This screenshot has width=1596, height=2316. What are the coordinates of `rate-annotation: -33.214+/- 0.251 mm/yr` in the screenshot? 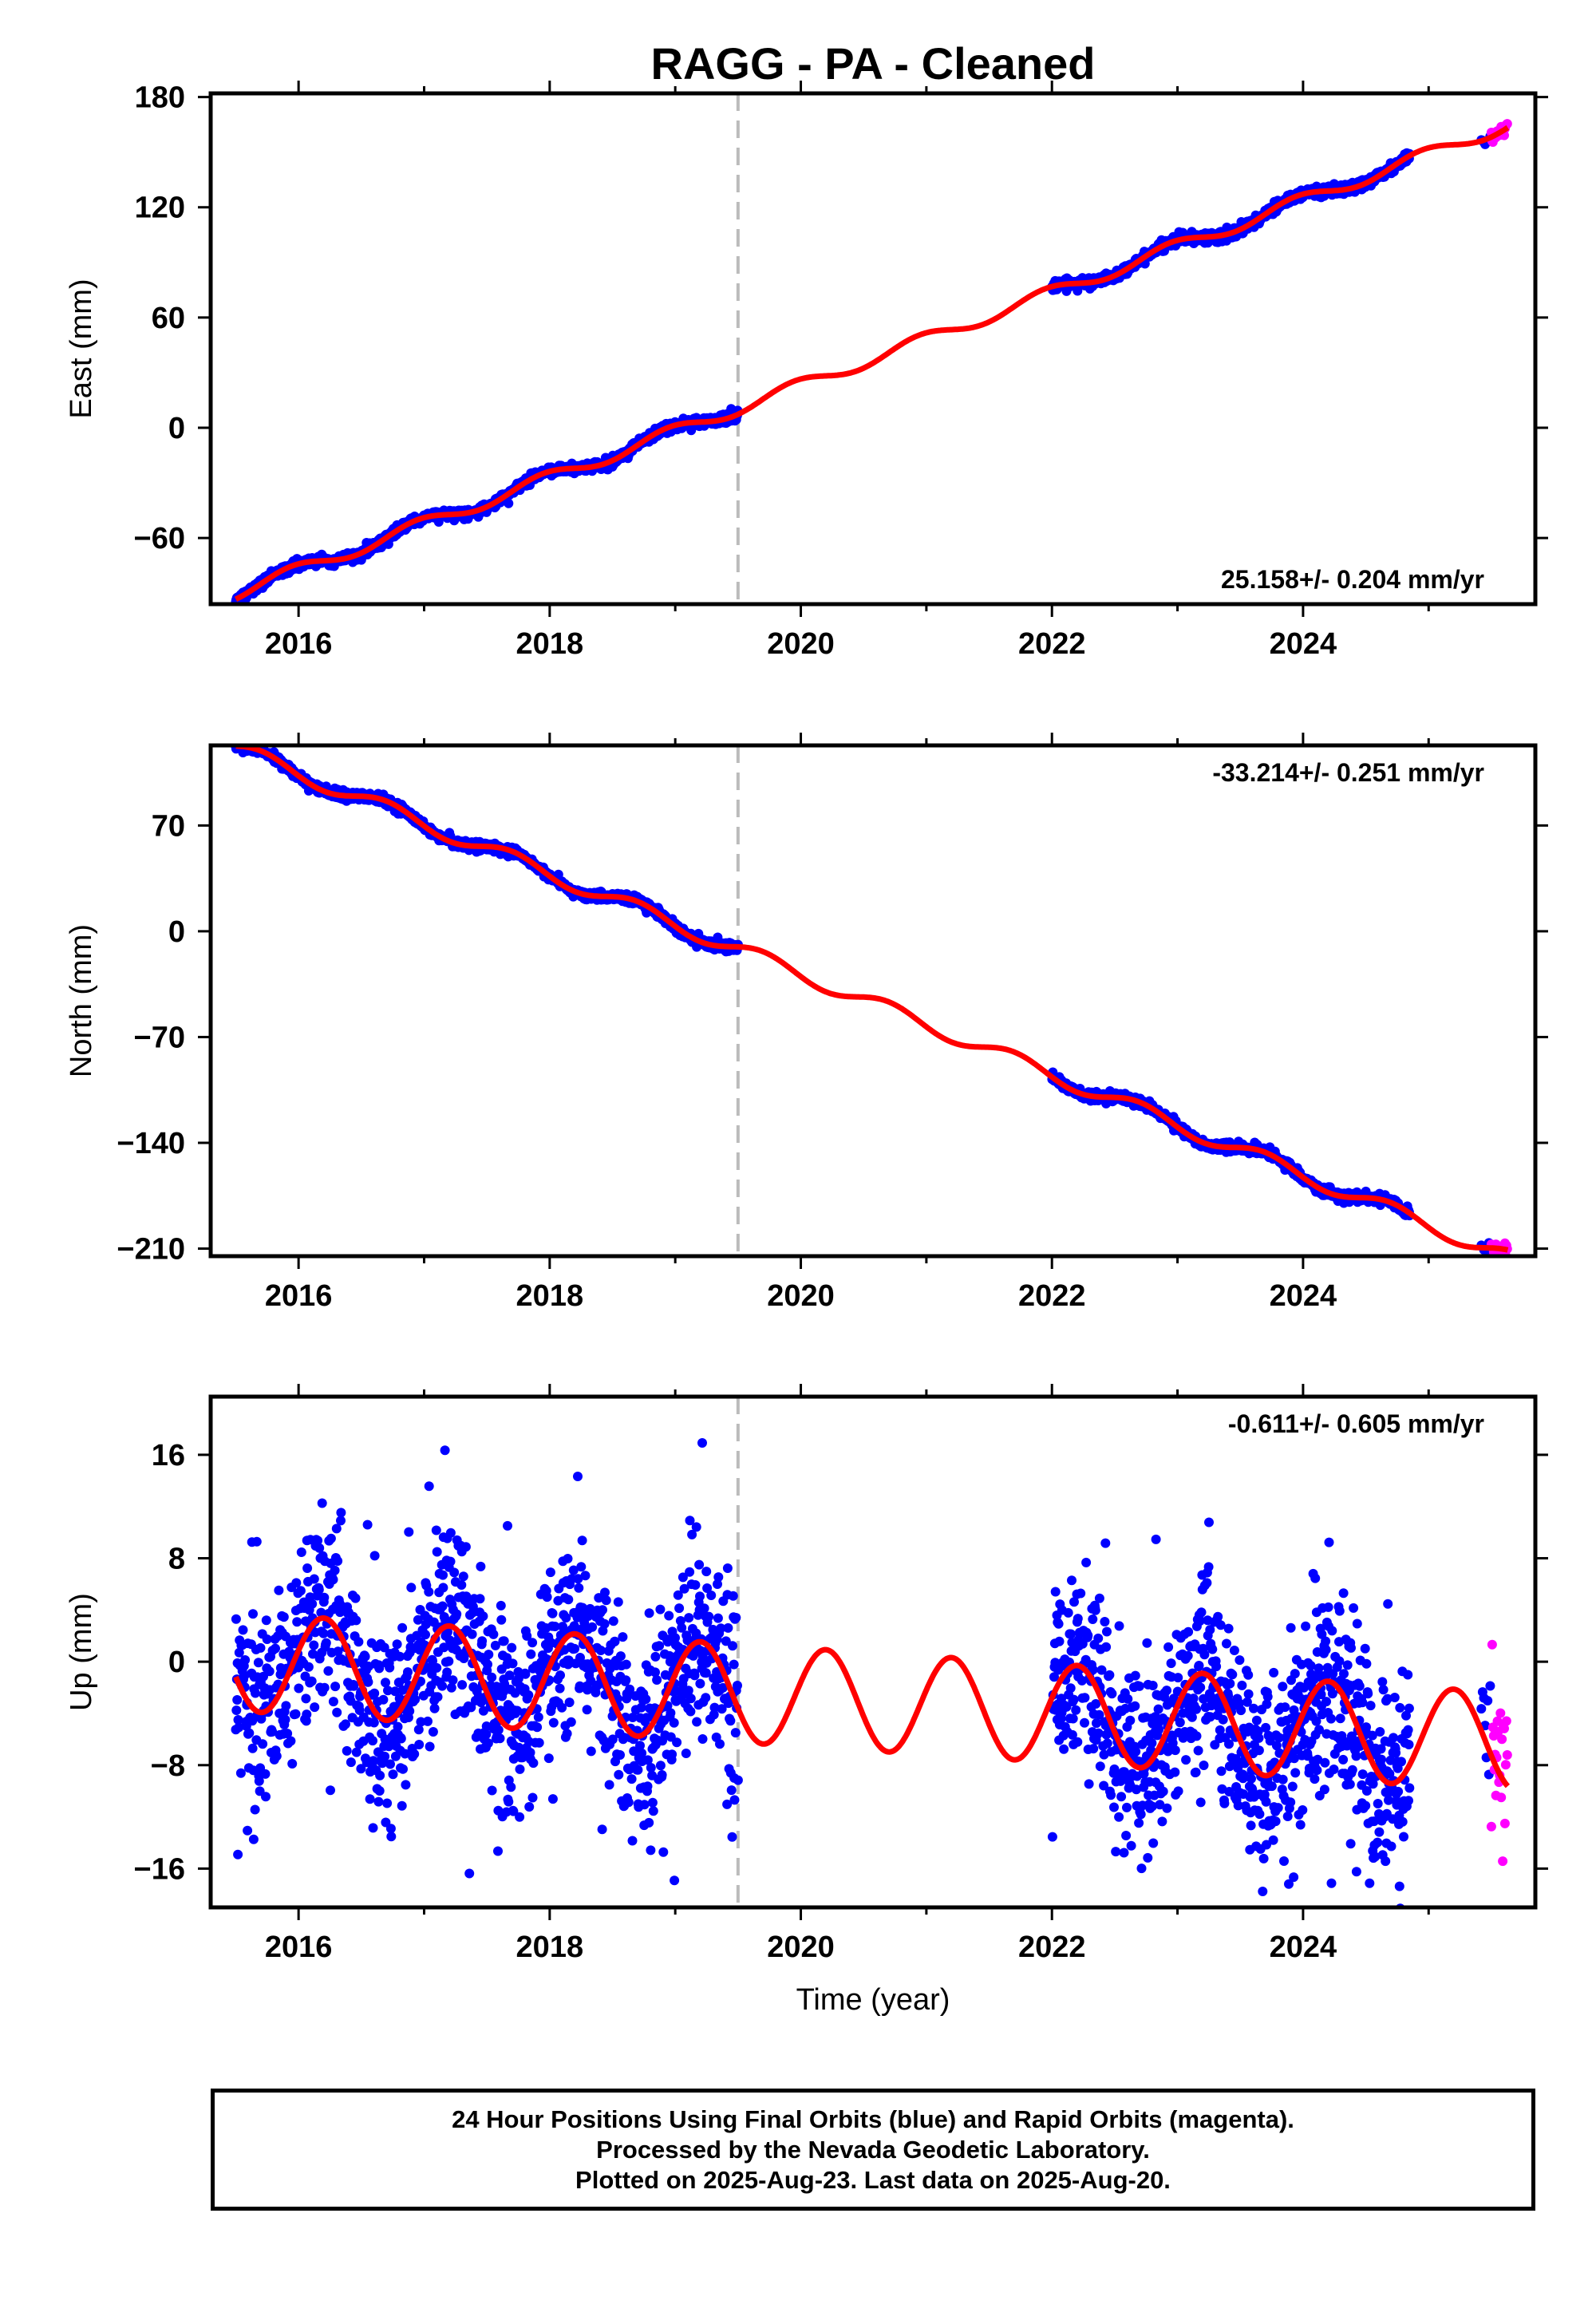 It's located at (1348, 772).